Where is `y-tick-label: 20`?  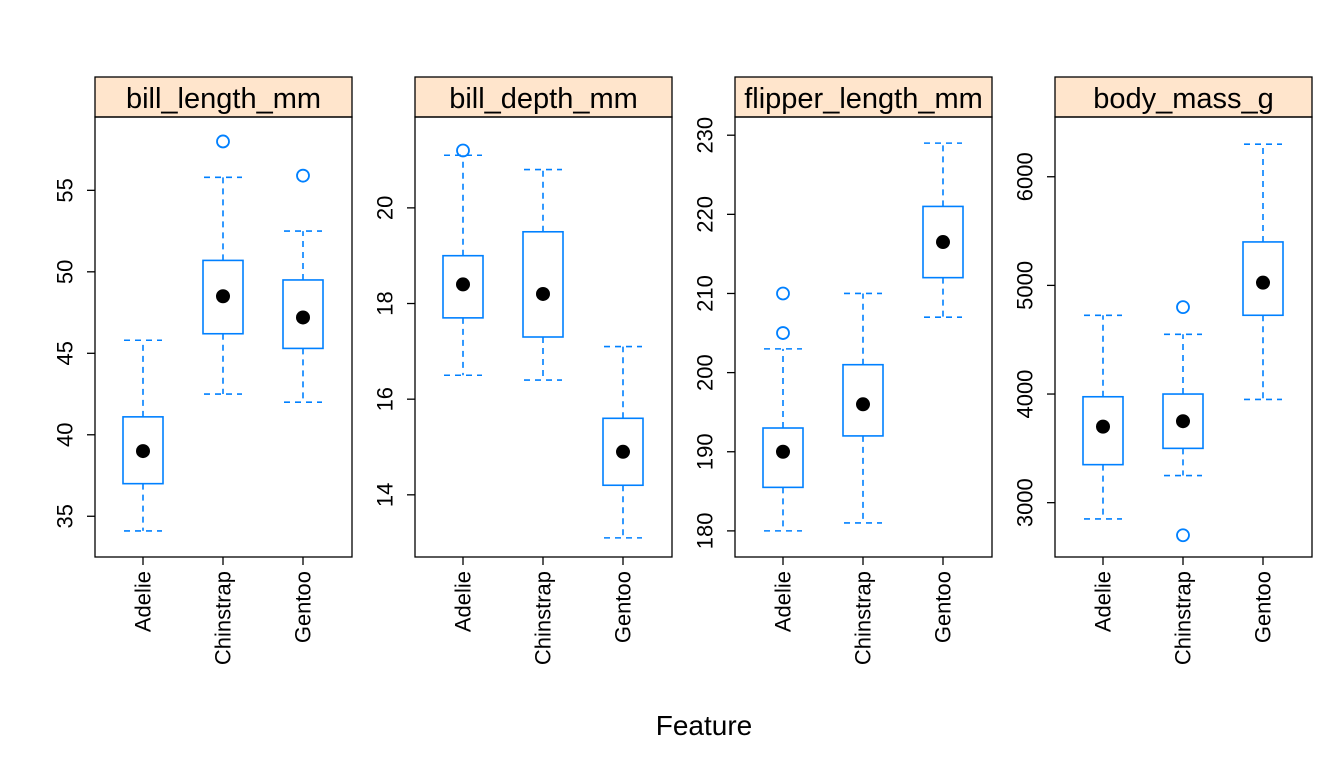
y-tick-label: 20 is located at coordinates (385, 208).